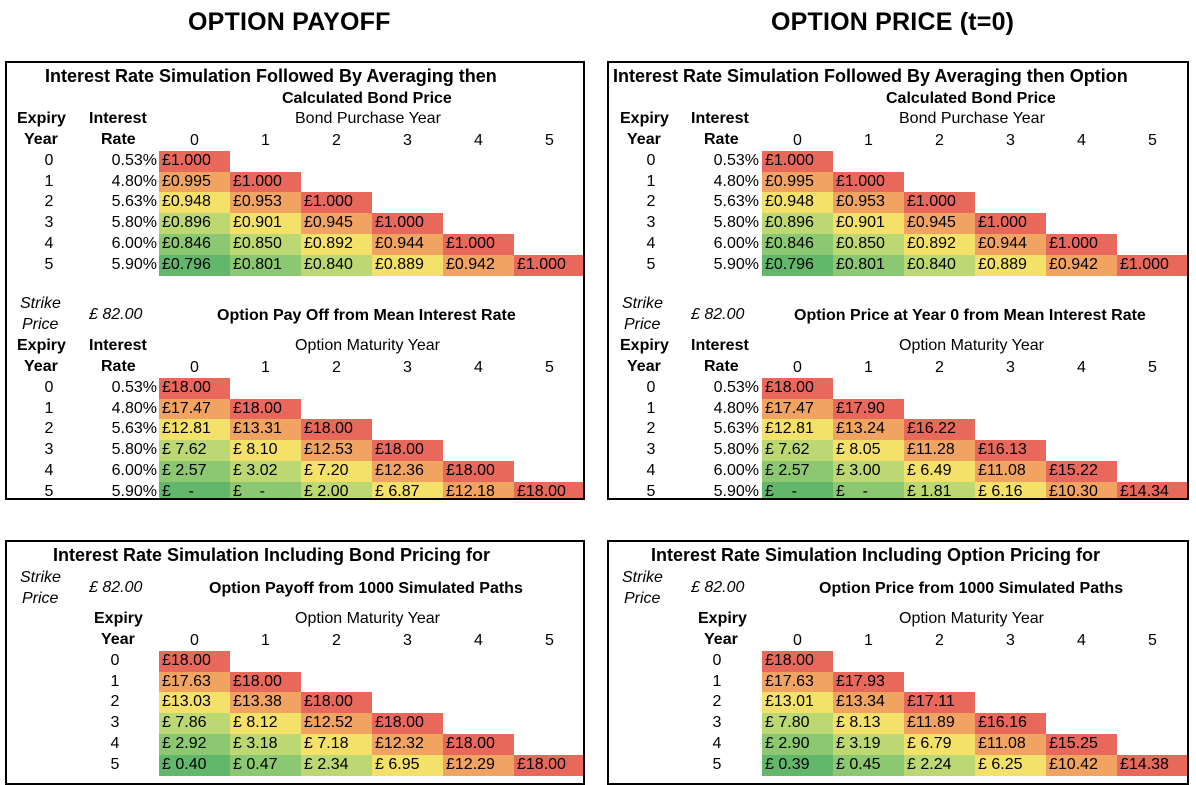 This screenshot has height=785, width=1196. Describe the element at coordinates (868, 203) in the screenshot. I see `value-cell: £0.953` at that location.